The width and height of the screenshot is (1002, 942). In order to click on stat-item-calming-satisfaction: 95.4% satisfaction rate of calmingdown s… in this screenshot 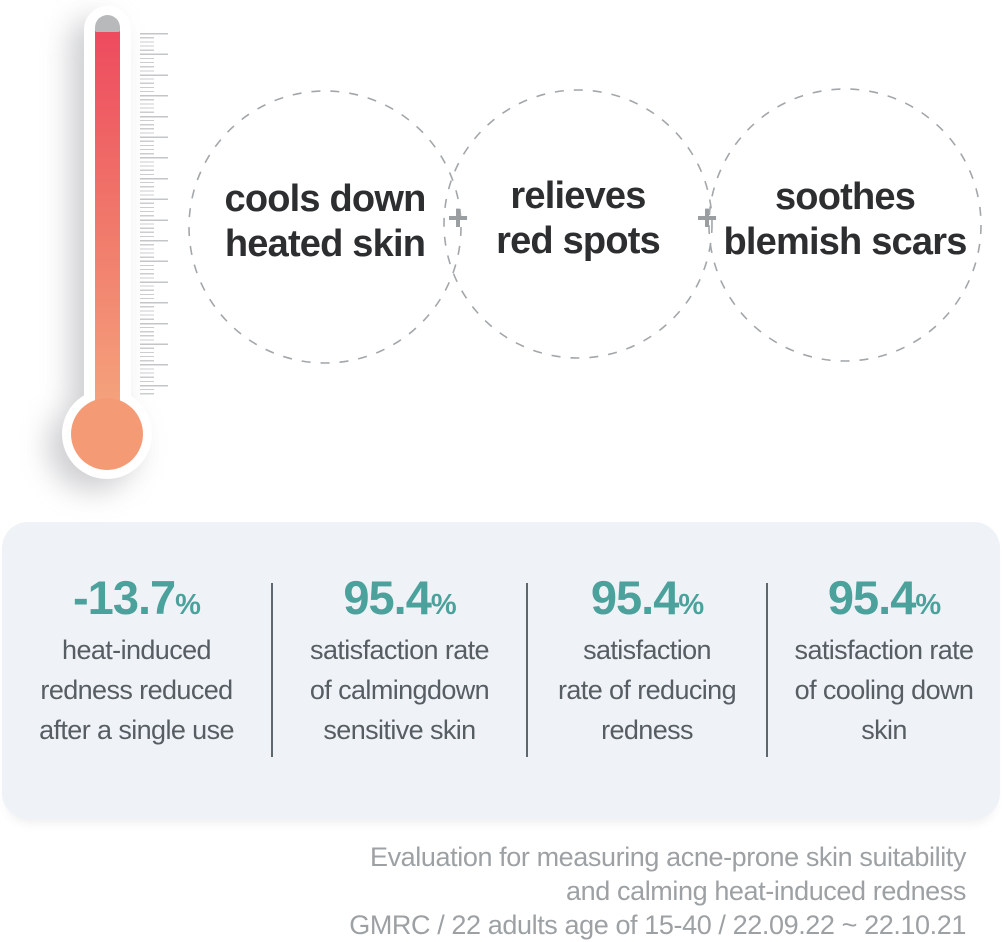, I will do `click(399, 670)`.